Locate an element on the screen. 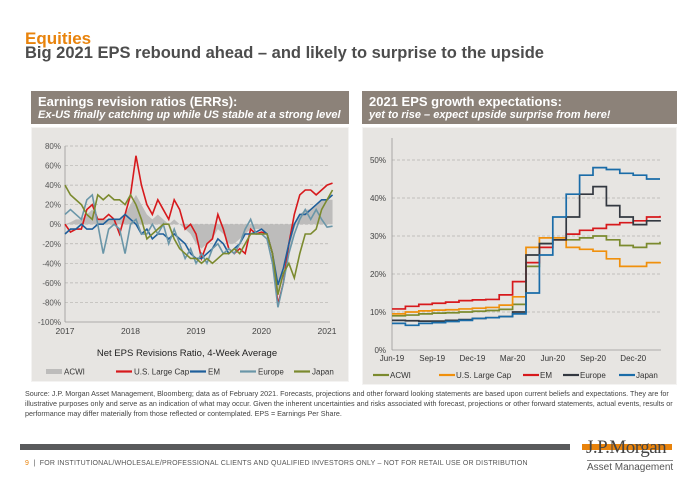  chart-title: Net EPS Revisions Ratio, 4-Week Average is located at coordinates (187, 353).